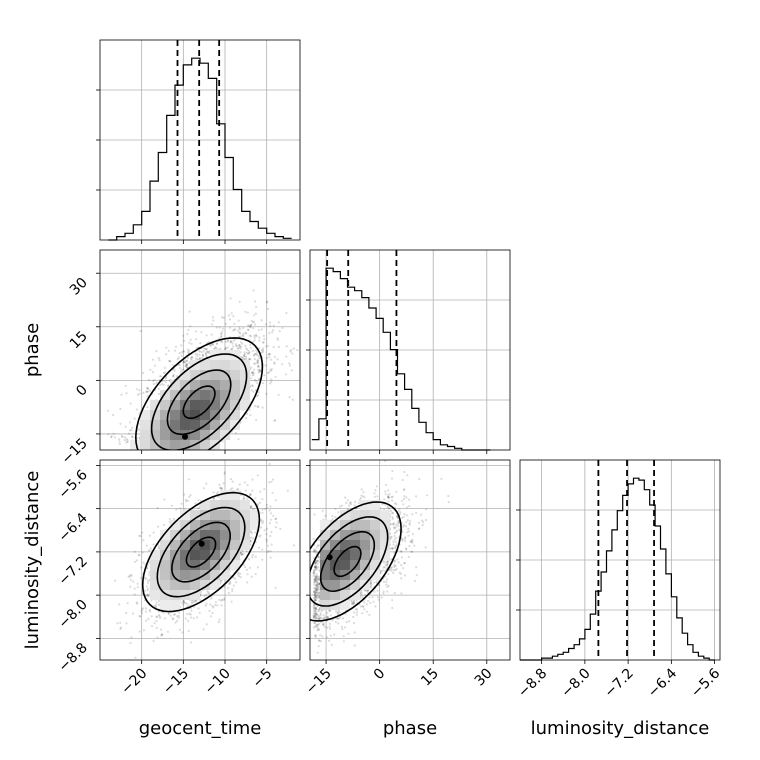 The image size is (760, 760). I want to click on contour-line, so click(199, 402).